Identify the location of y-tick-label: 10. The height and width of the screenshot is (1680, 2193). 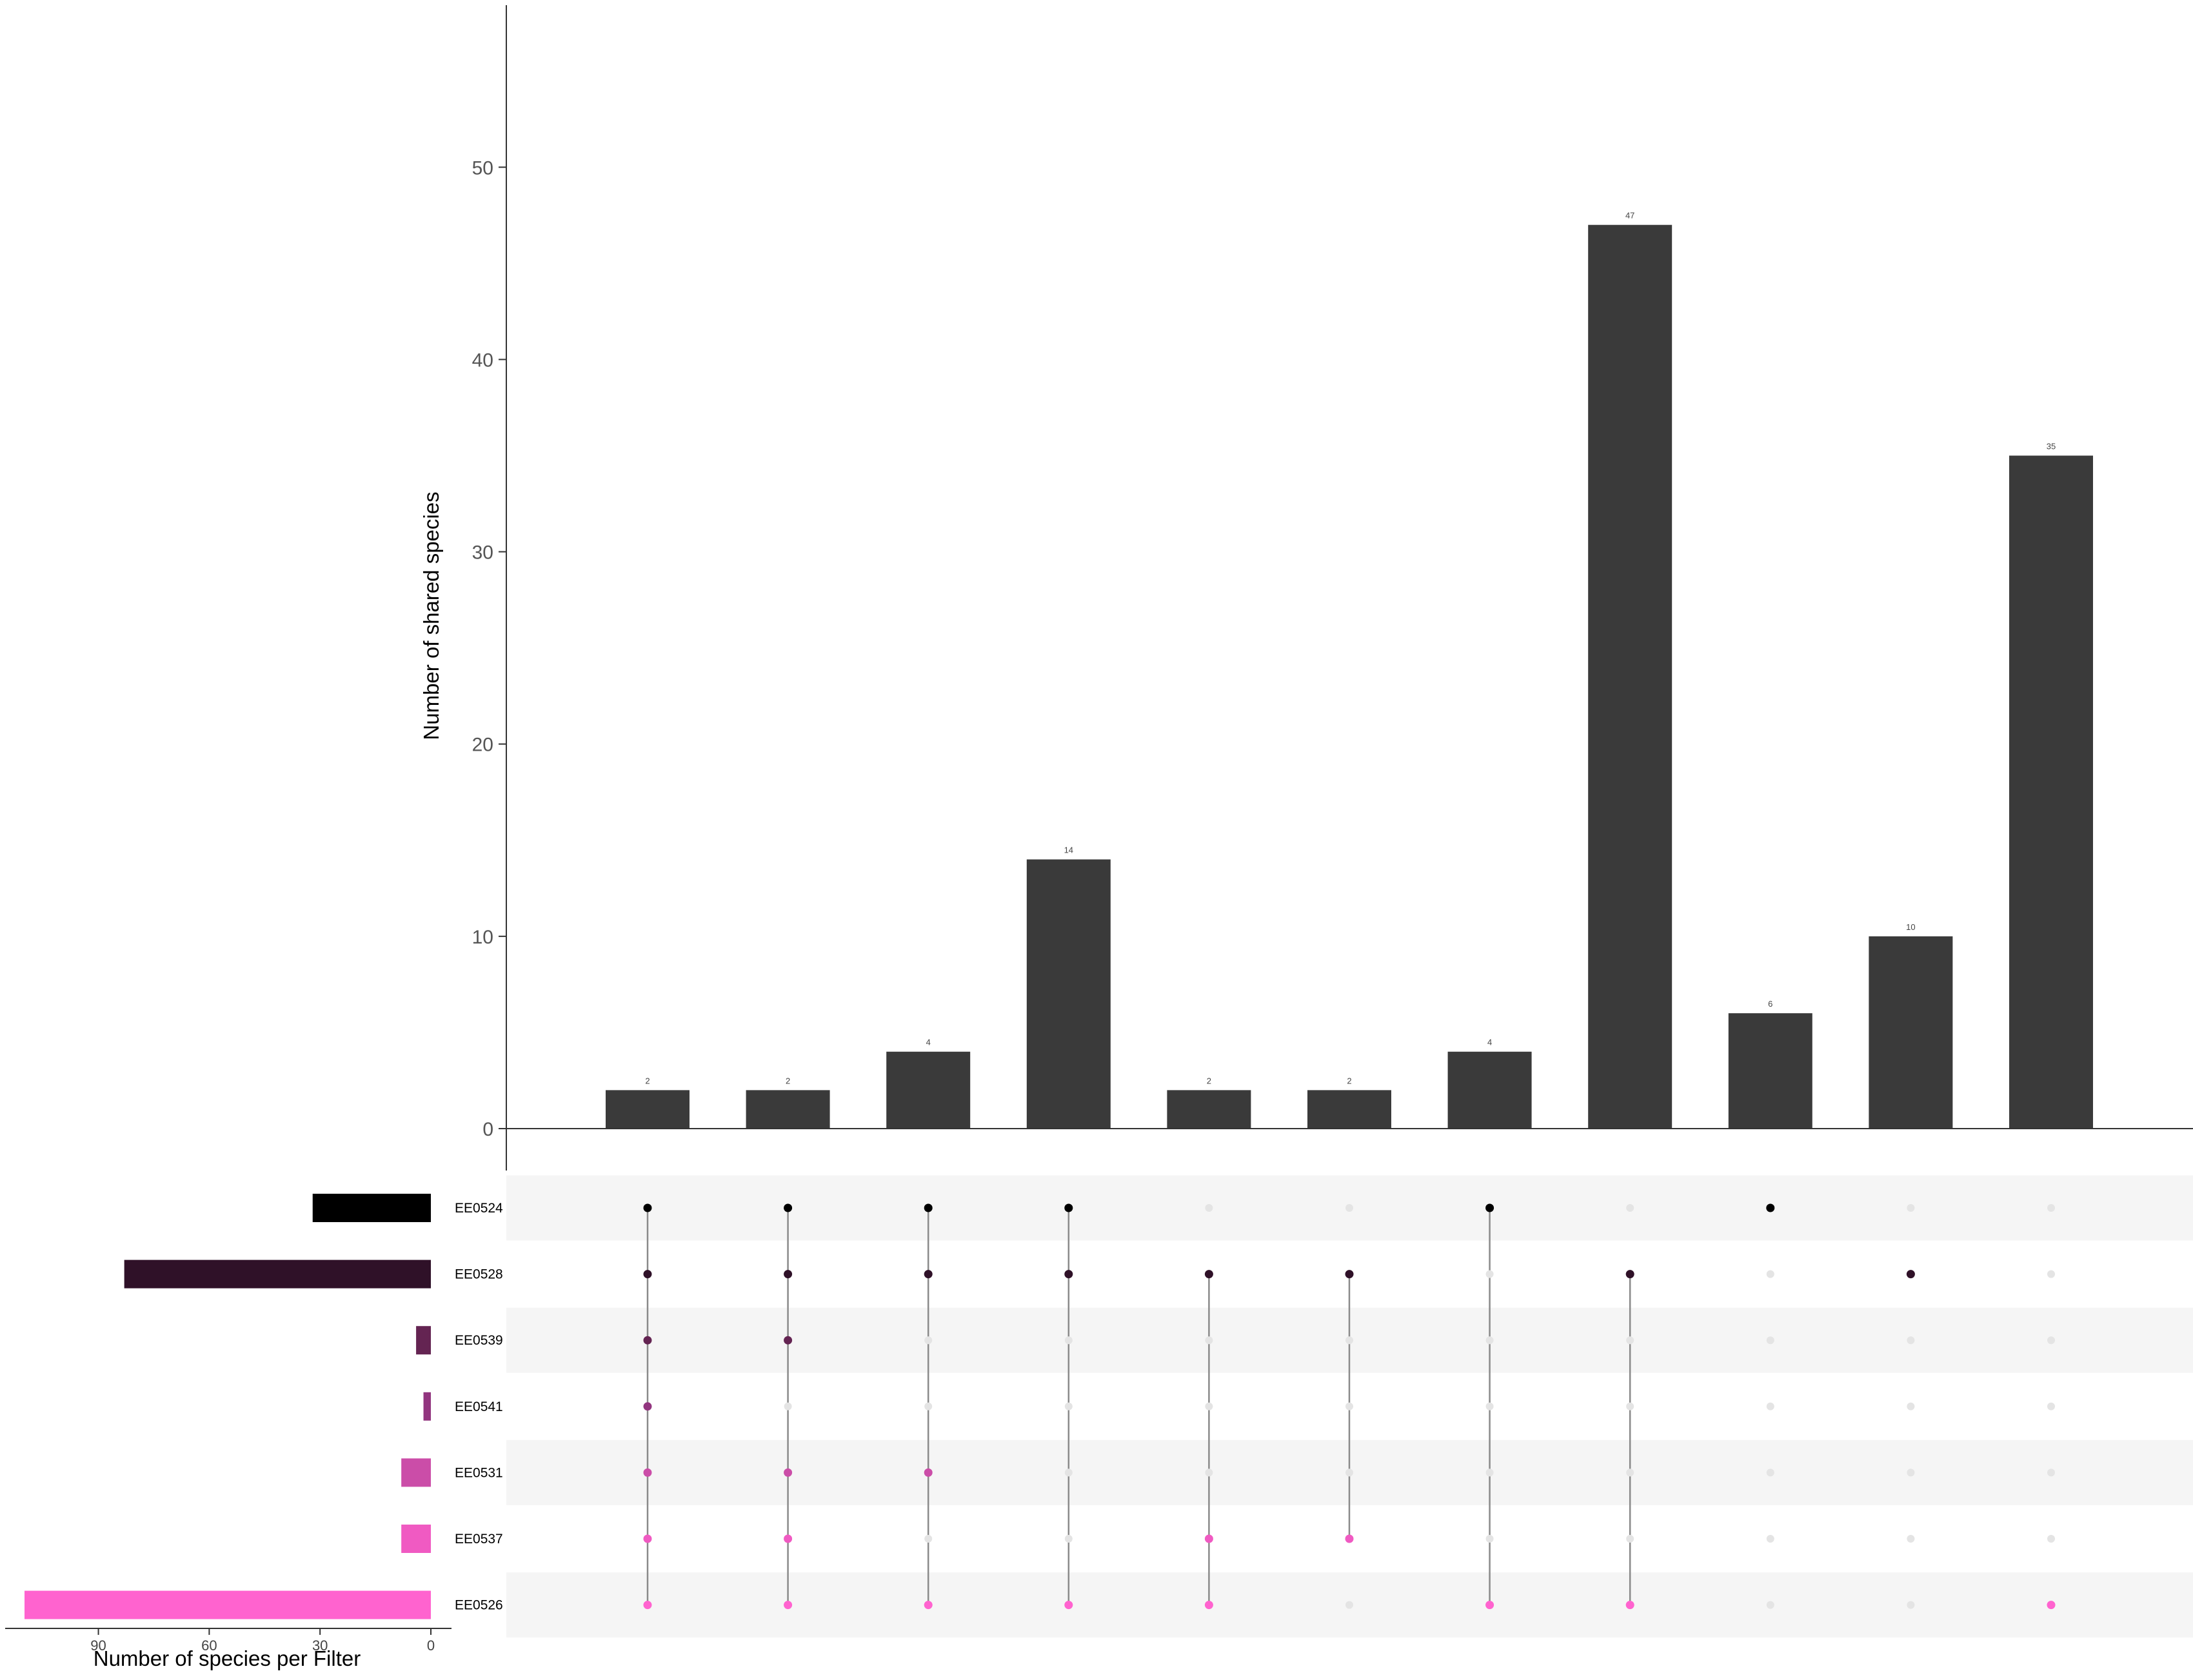
(483, 938).